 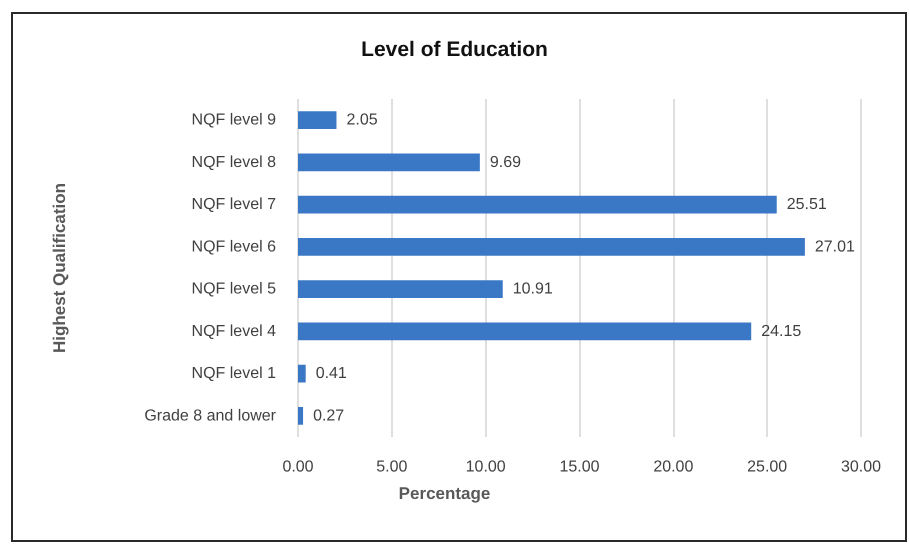 What do you see at coordinates (234, 162) in the screenshot?
I see `y-tick-label: NQF level 8` at bounding box center [234, 162].